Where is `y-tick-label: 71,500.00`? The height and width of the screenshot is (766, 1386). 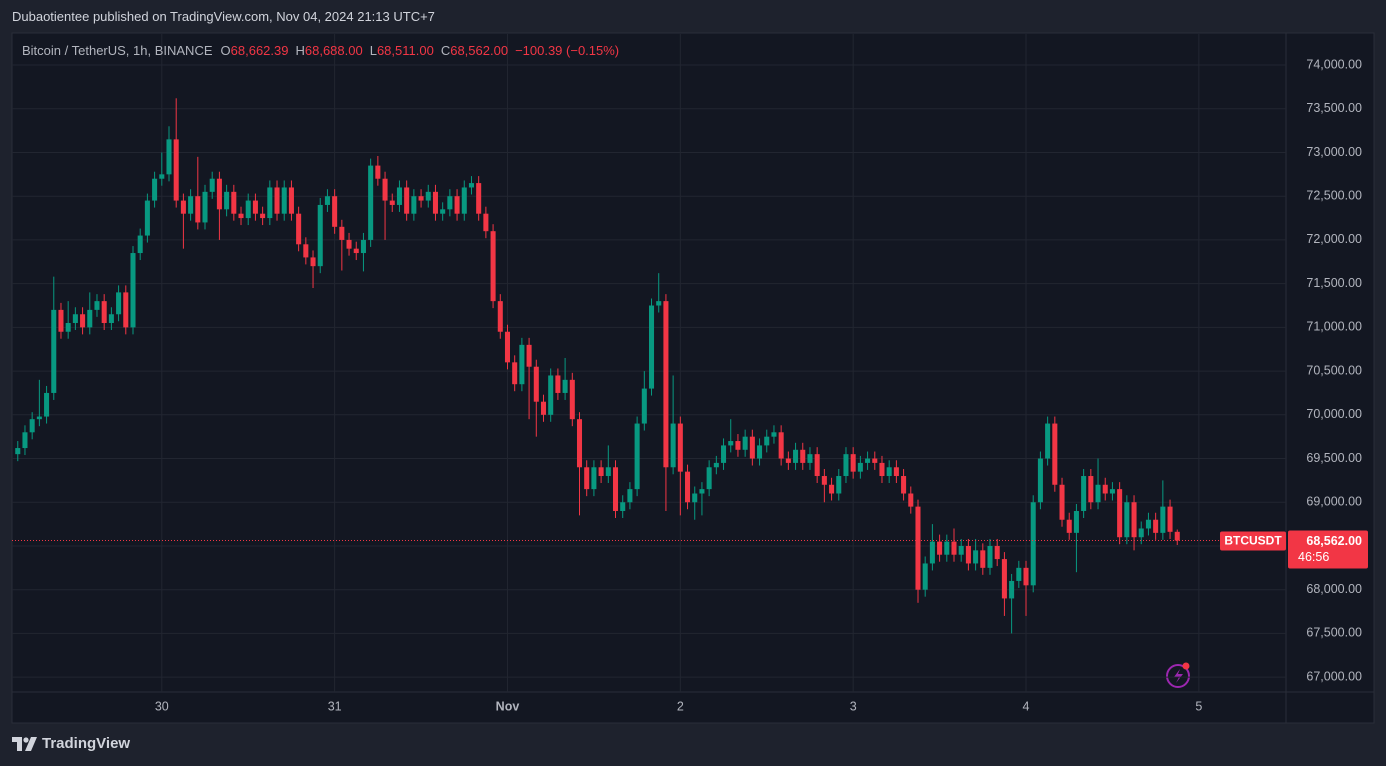 y-tick-label: 71,500.00 is located at coordinates (1334, 283).